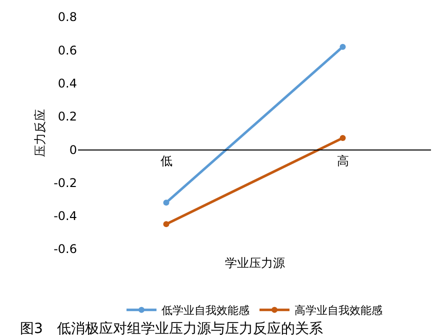 This screenshot has height=335, width=443. What do you see at coordinates (67, 117) in the screenshot?
I see `y-tick-label: 0.2` at bounding box center [67, 117].